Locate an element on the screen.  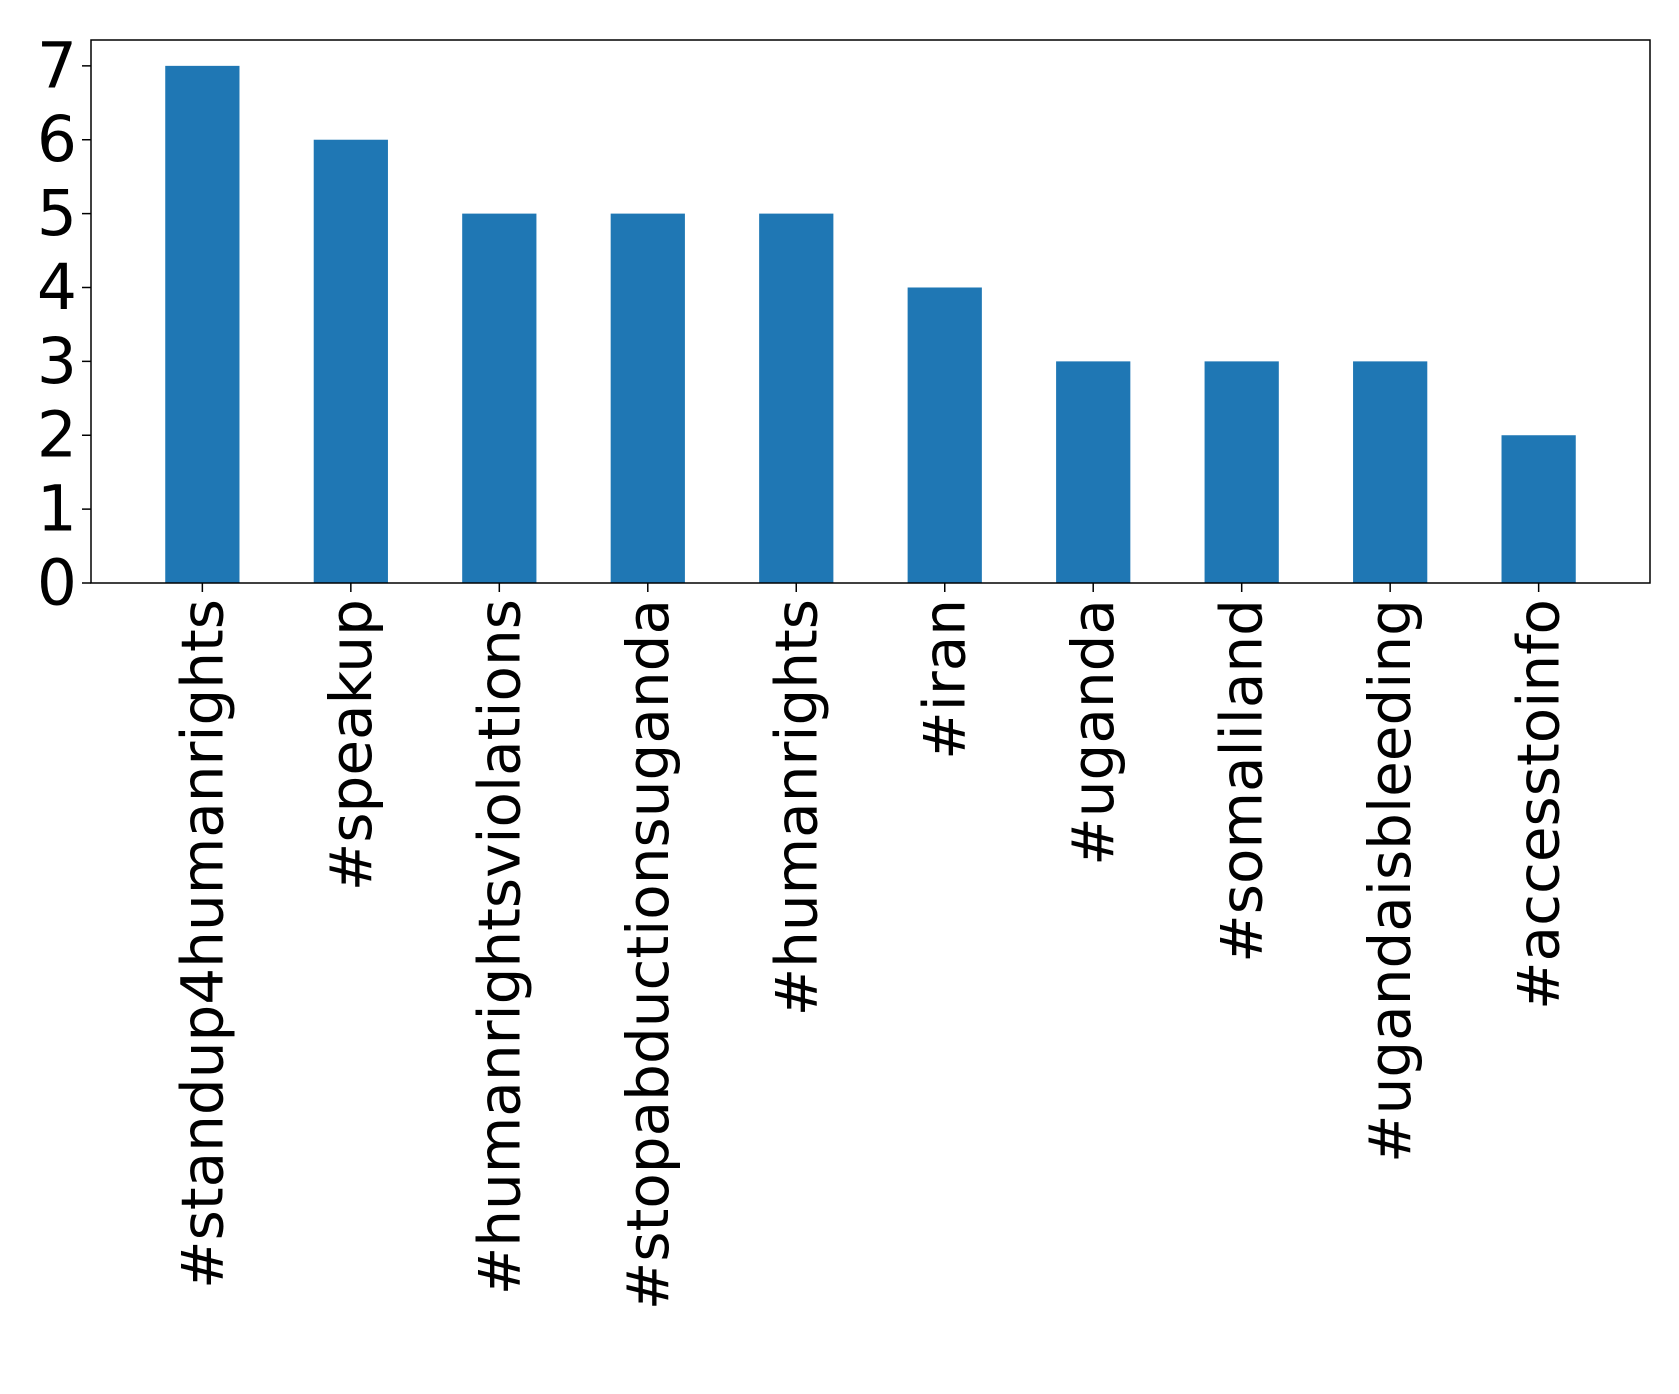
x-tick-label: #ugandaisbleeding is located at coordinates (1390, 881).